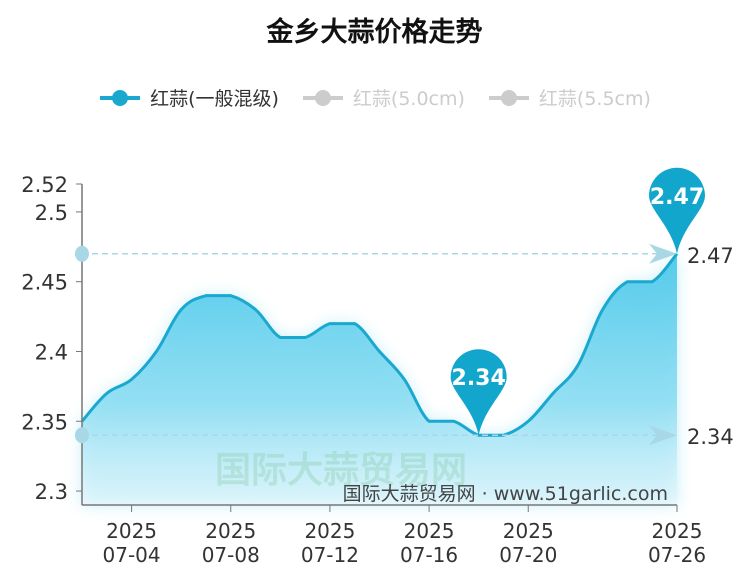 The width and height of the screenshot is (749, 575). I want to click on mark-point-label: 2.47, so click(677, 197).